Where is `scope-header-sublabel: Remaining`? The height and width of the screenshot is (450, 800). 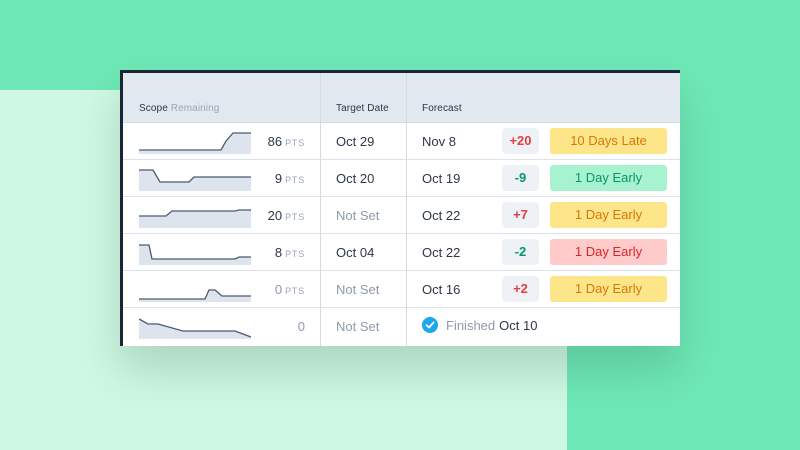 scope-header-sublabel: Remaining is located at coordinates (195, 108).